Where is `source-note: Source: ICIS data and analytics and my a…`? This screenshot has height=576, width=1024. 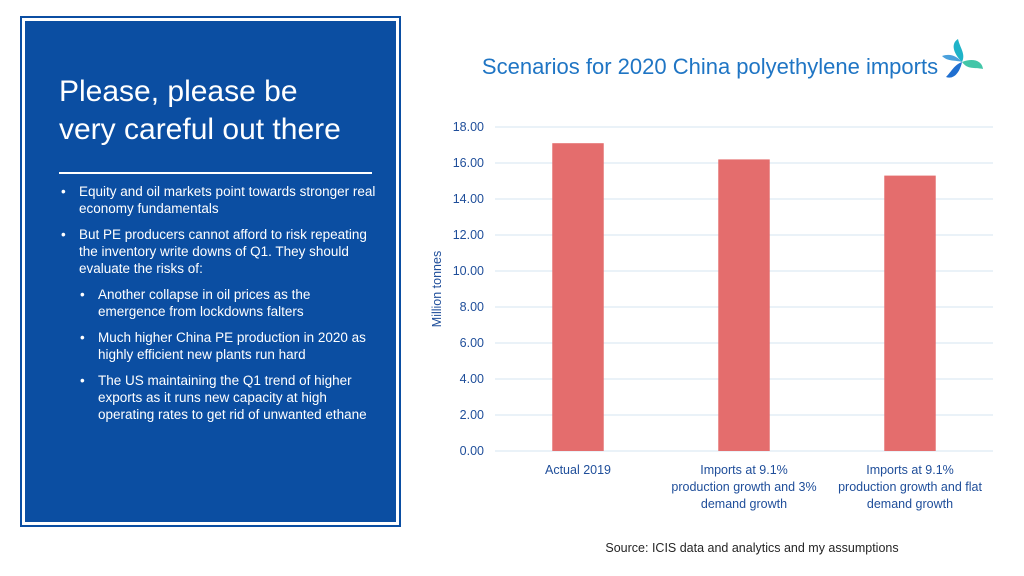 source-note: Source: ICIS data and analytics and my a… is located at coordinates (752, 548).